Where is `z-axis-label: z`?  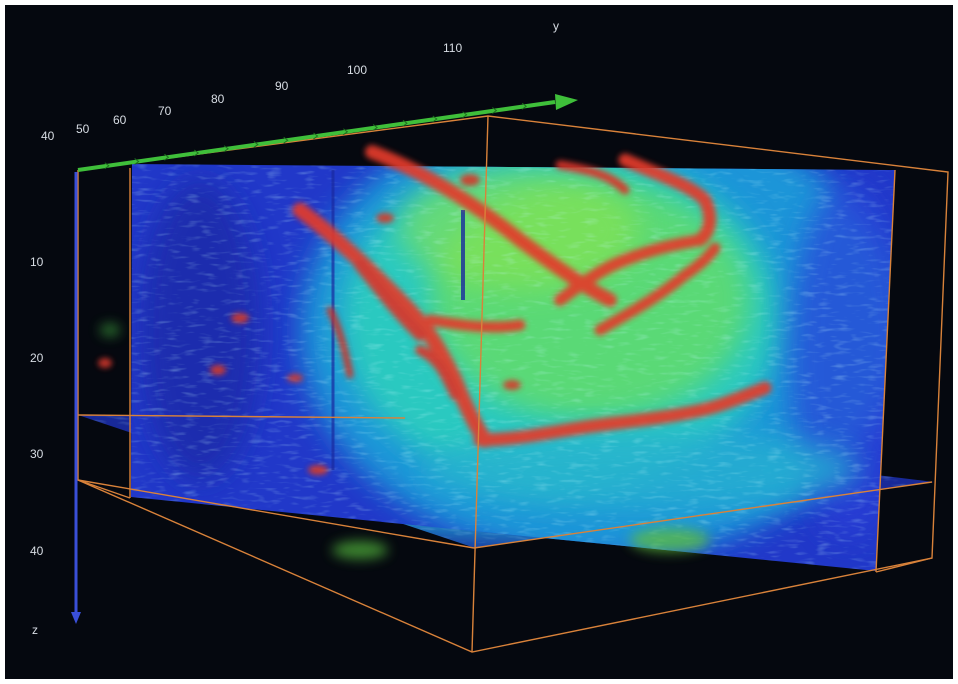
z-axis-label: z is located at coordinates (35, 630).